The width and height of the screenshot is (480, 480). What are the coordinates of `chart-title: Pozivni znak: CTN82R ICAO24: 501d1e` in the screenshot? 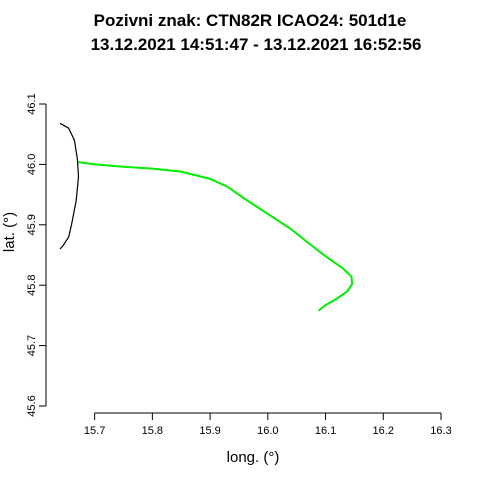 It's located at (250, 20).